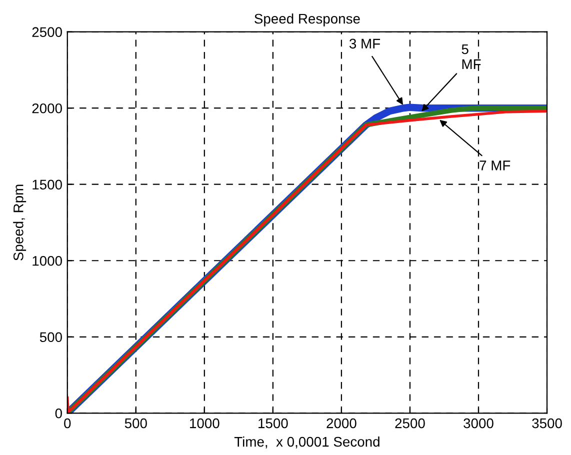 The height and width of the screenshot is (455, 571). What do you see at coordinates (67, 423) in the screenshot?
I see `x-tick-label: 0` at bounding box center [67, 423].